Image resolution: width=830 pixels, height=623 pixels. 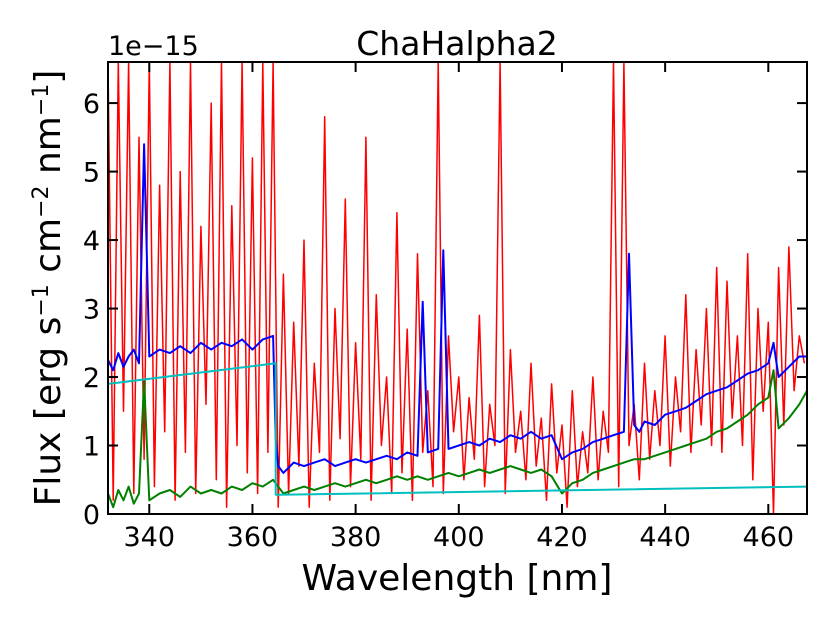 What do you see at coordinates (41, 100) in the screenshot?
I see `y-axis-title-sup3: −1` at bounding box center [41, 100].